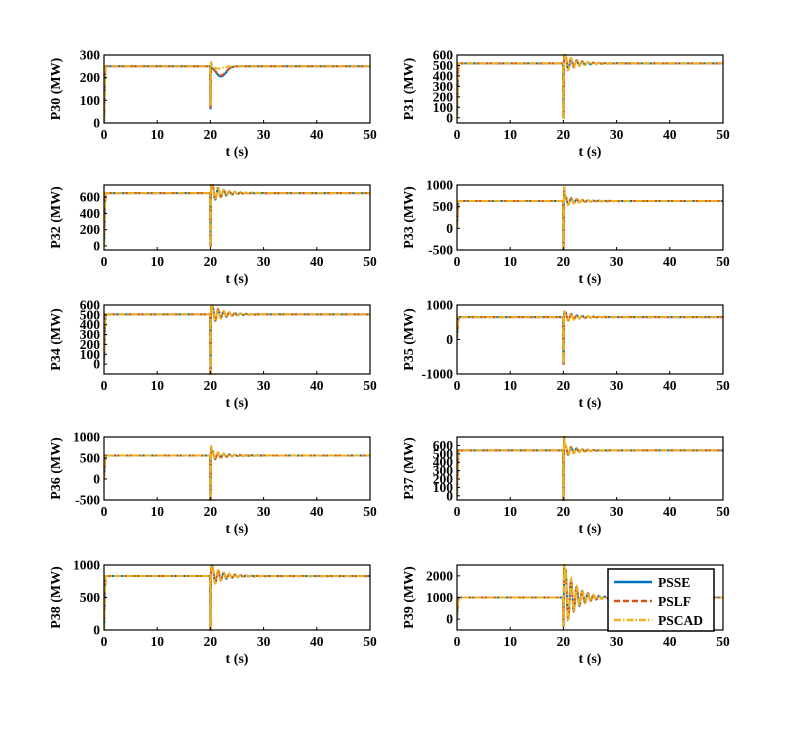 The image size is (800, 734). What do you see at coordinates (90, 324) in the screenshot?
I see `y-tick-label: 400` at bounding box center [90, 324].